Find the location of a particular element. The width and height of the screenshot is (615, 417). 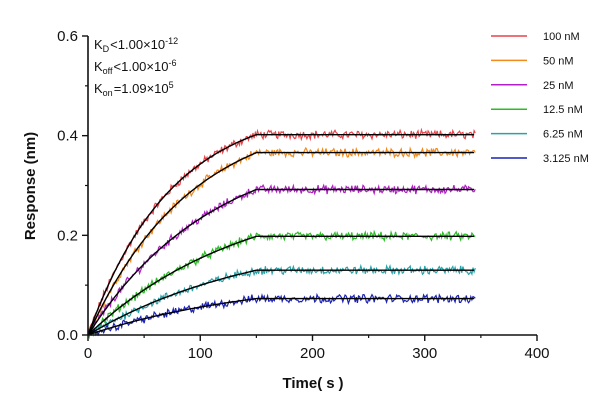

legend-label: 6.25 nM is located at coordinates (563, 135).